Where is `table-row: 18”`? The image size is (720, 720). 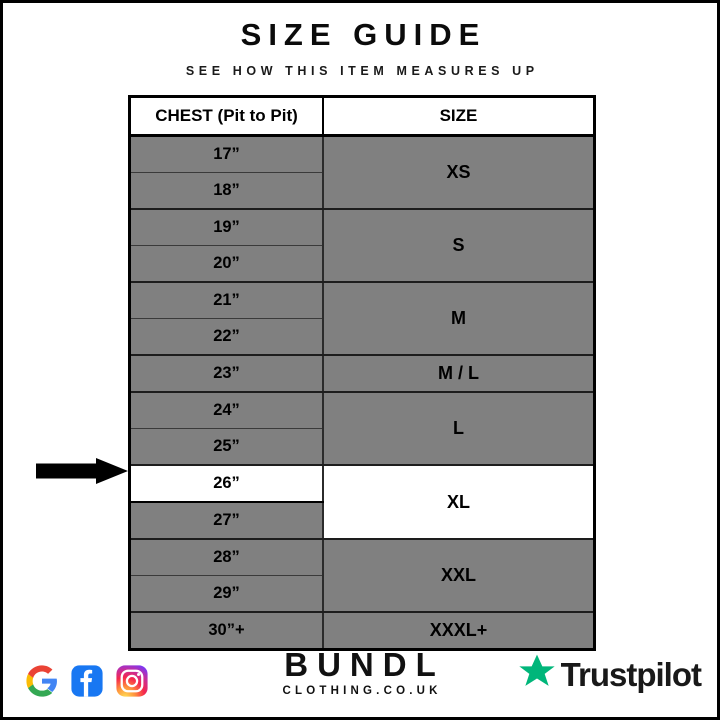
table-row: 18” is located at coordinates (362, 191).